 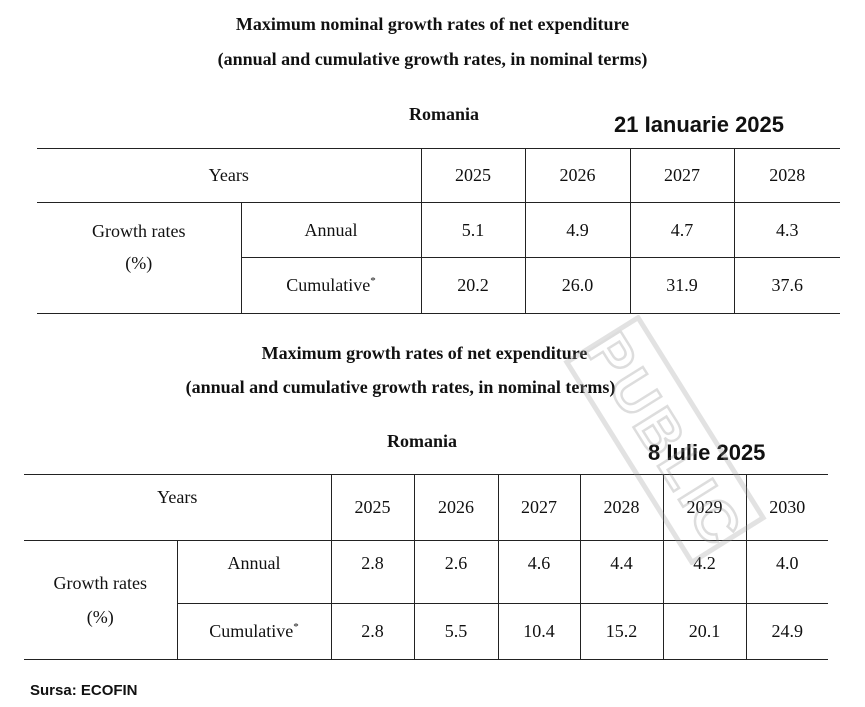 What do you see at coordinates (539, 631) in the screenshot?
I see `table2-cumulative-value: 10.4` at bounding box center [539, 631].